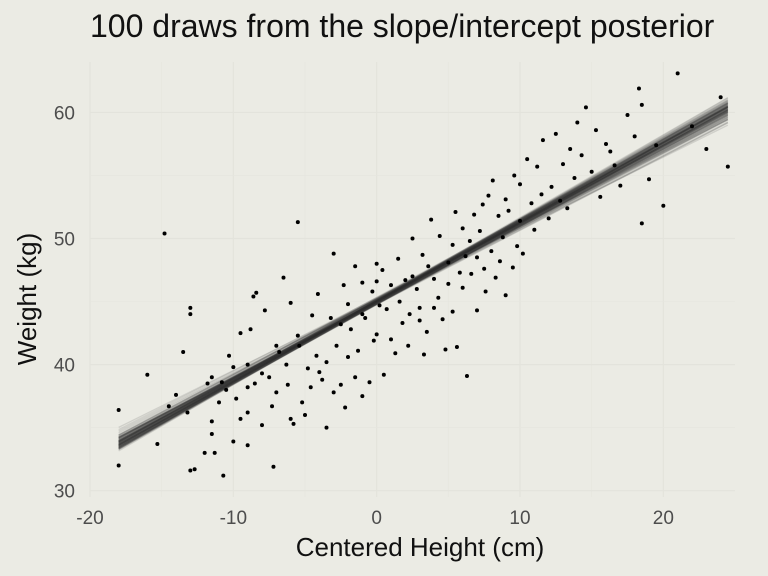  Describe the element at coordinates (233, 518) in the screenshot. I see `x-tick-label: -10` at that location.